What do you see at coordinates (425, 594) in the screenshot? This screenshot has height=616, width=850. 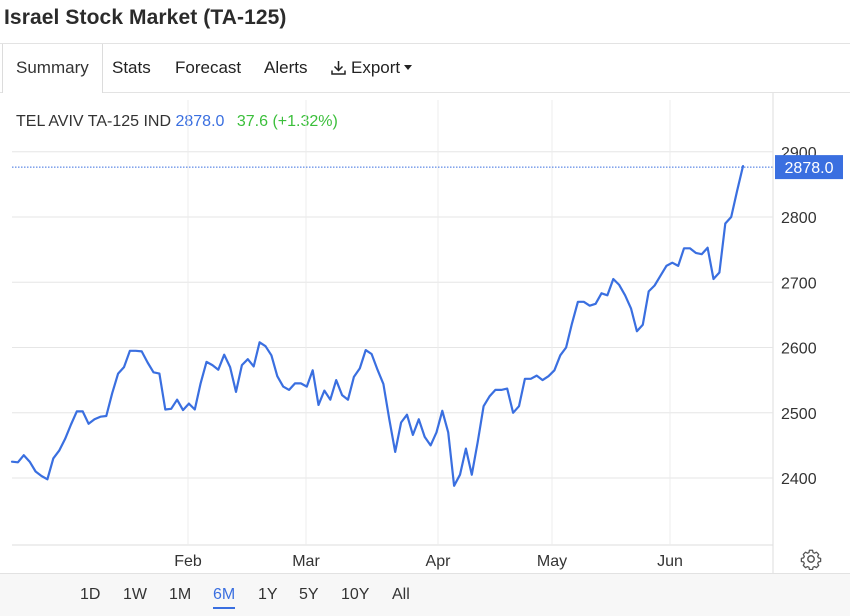 I see `range-selector: 1D 1W 1M 6M 1Y 5Y 10Y All` at bounding box center [425, 594].